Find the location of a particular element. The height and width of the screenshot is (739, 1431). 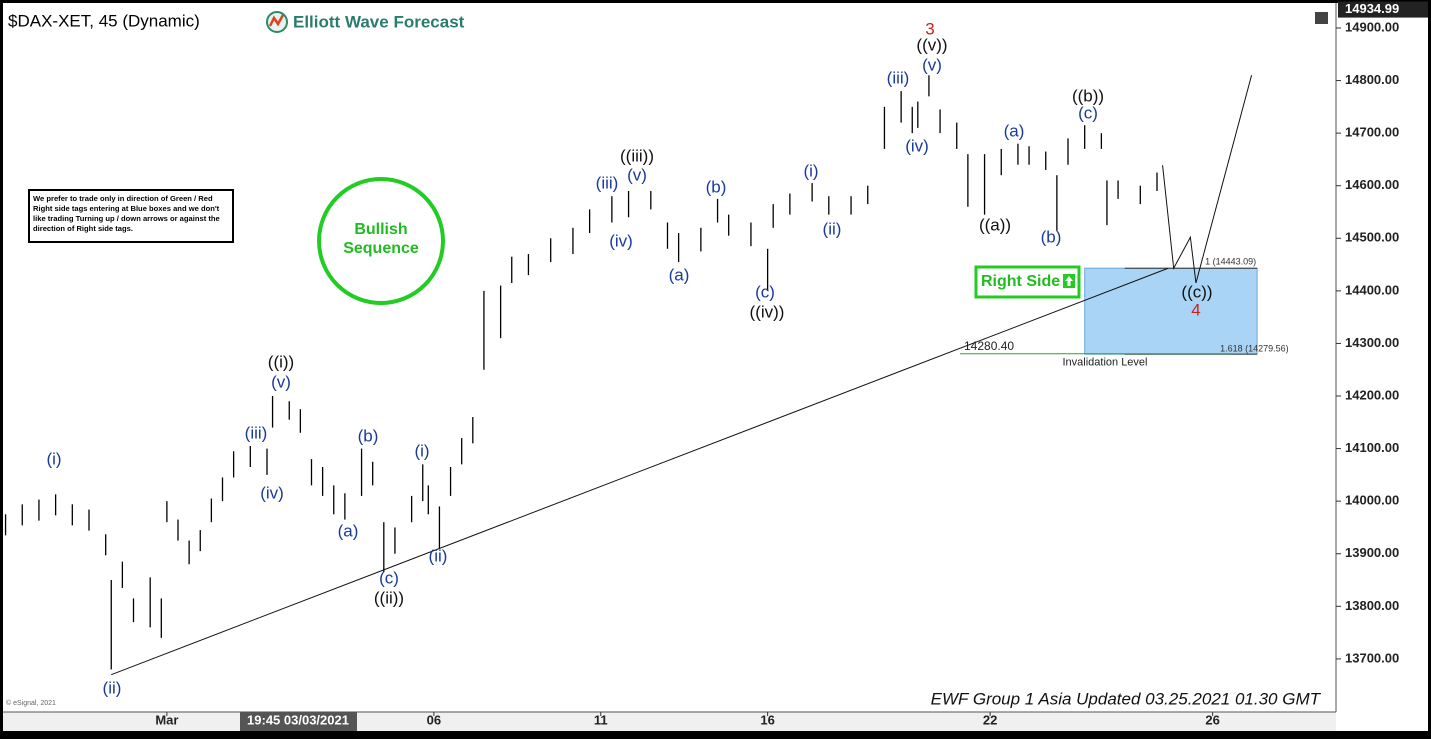

logo-wave is located at coordinates (276, 20).